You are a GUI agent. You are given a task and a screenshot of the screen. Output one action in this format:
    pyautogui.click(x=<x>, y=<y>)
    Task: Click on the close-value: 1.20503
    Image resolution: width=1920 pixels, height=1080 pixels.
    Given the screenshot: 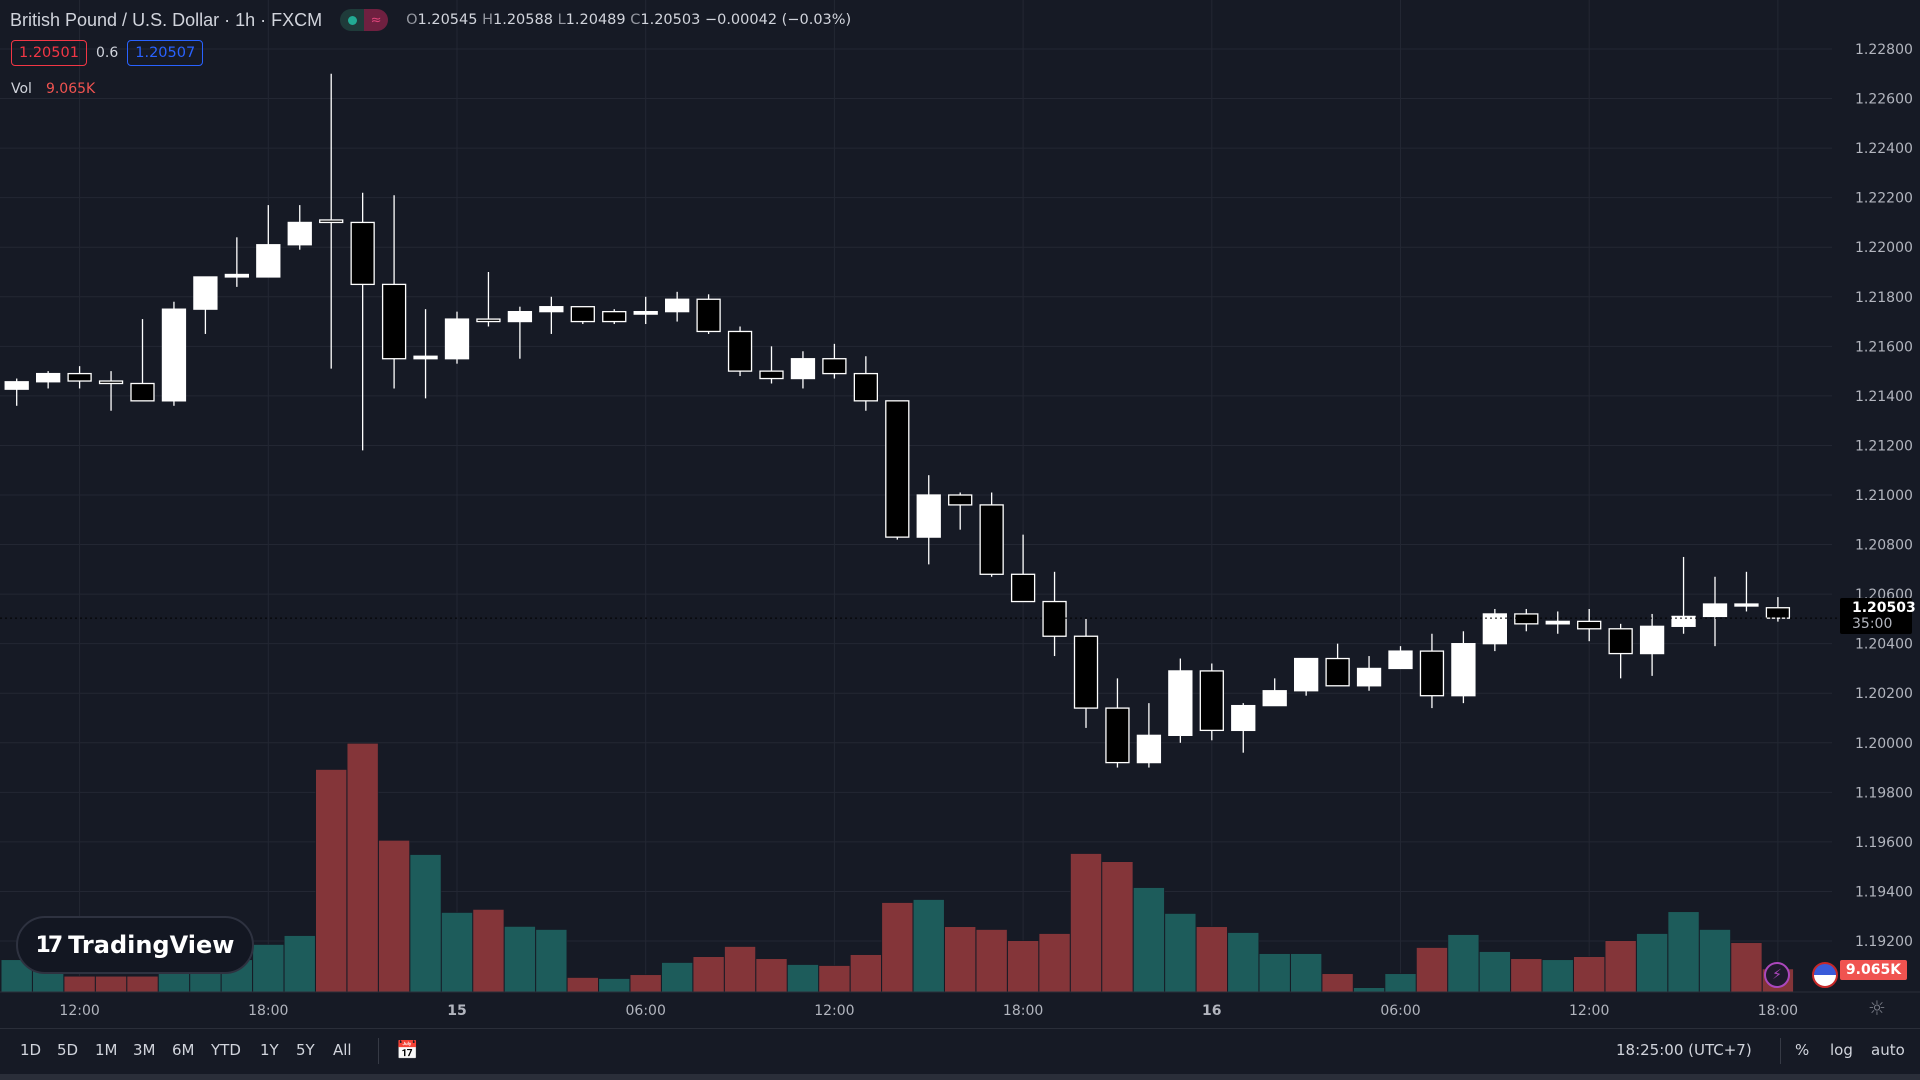 What is the action you would take?
    pyautogui.click(x=670, y=20)
    